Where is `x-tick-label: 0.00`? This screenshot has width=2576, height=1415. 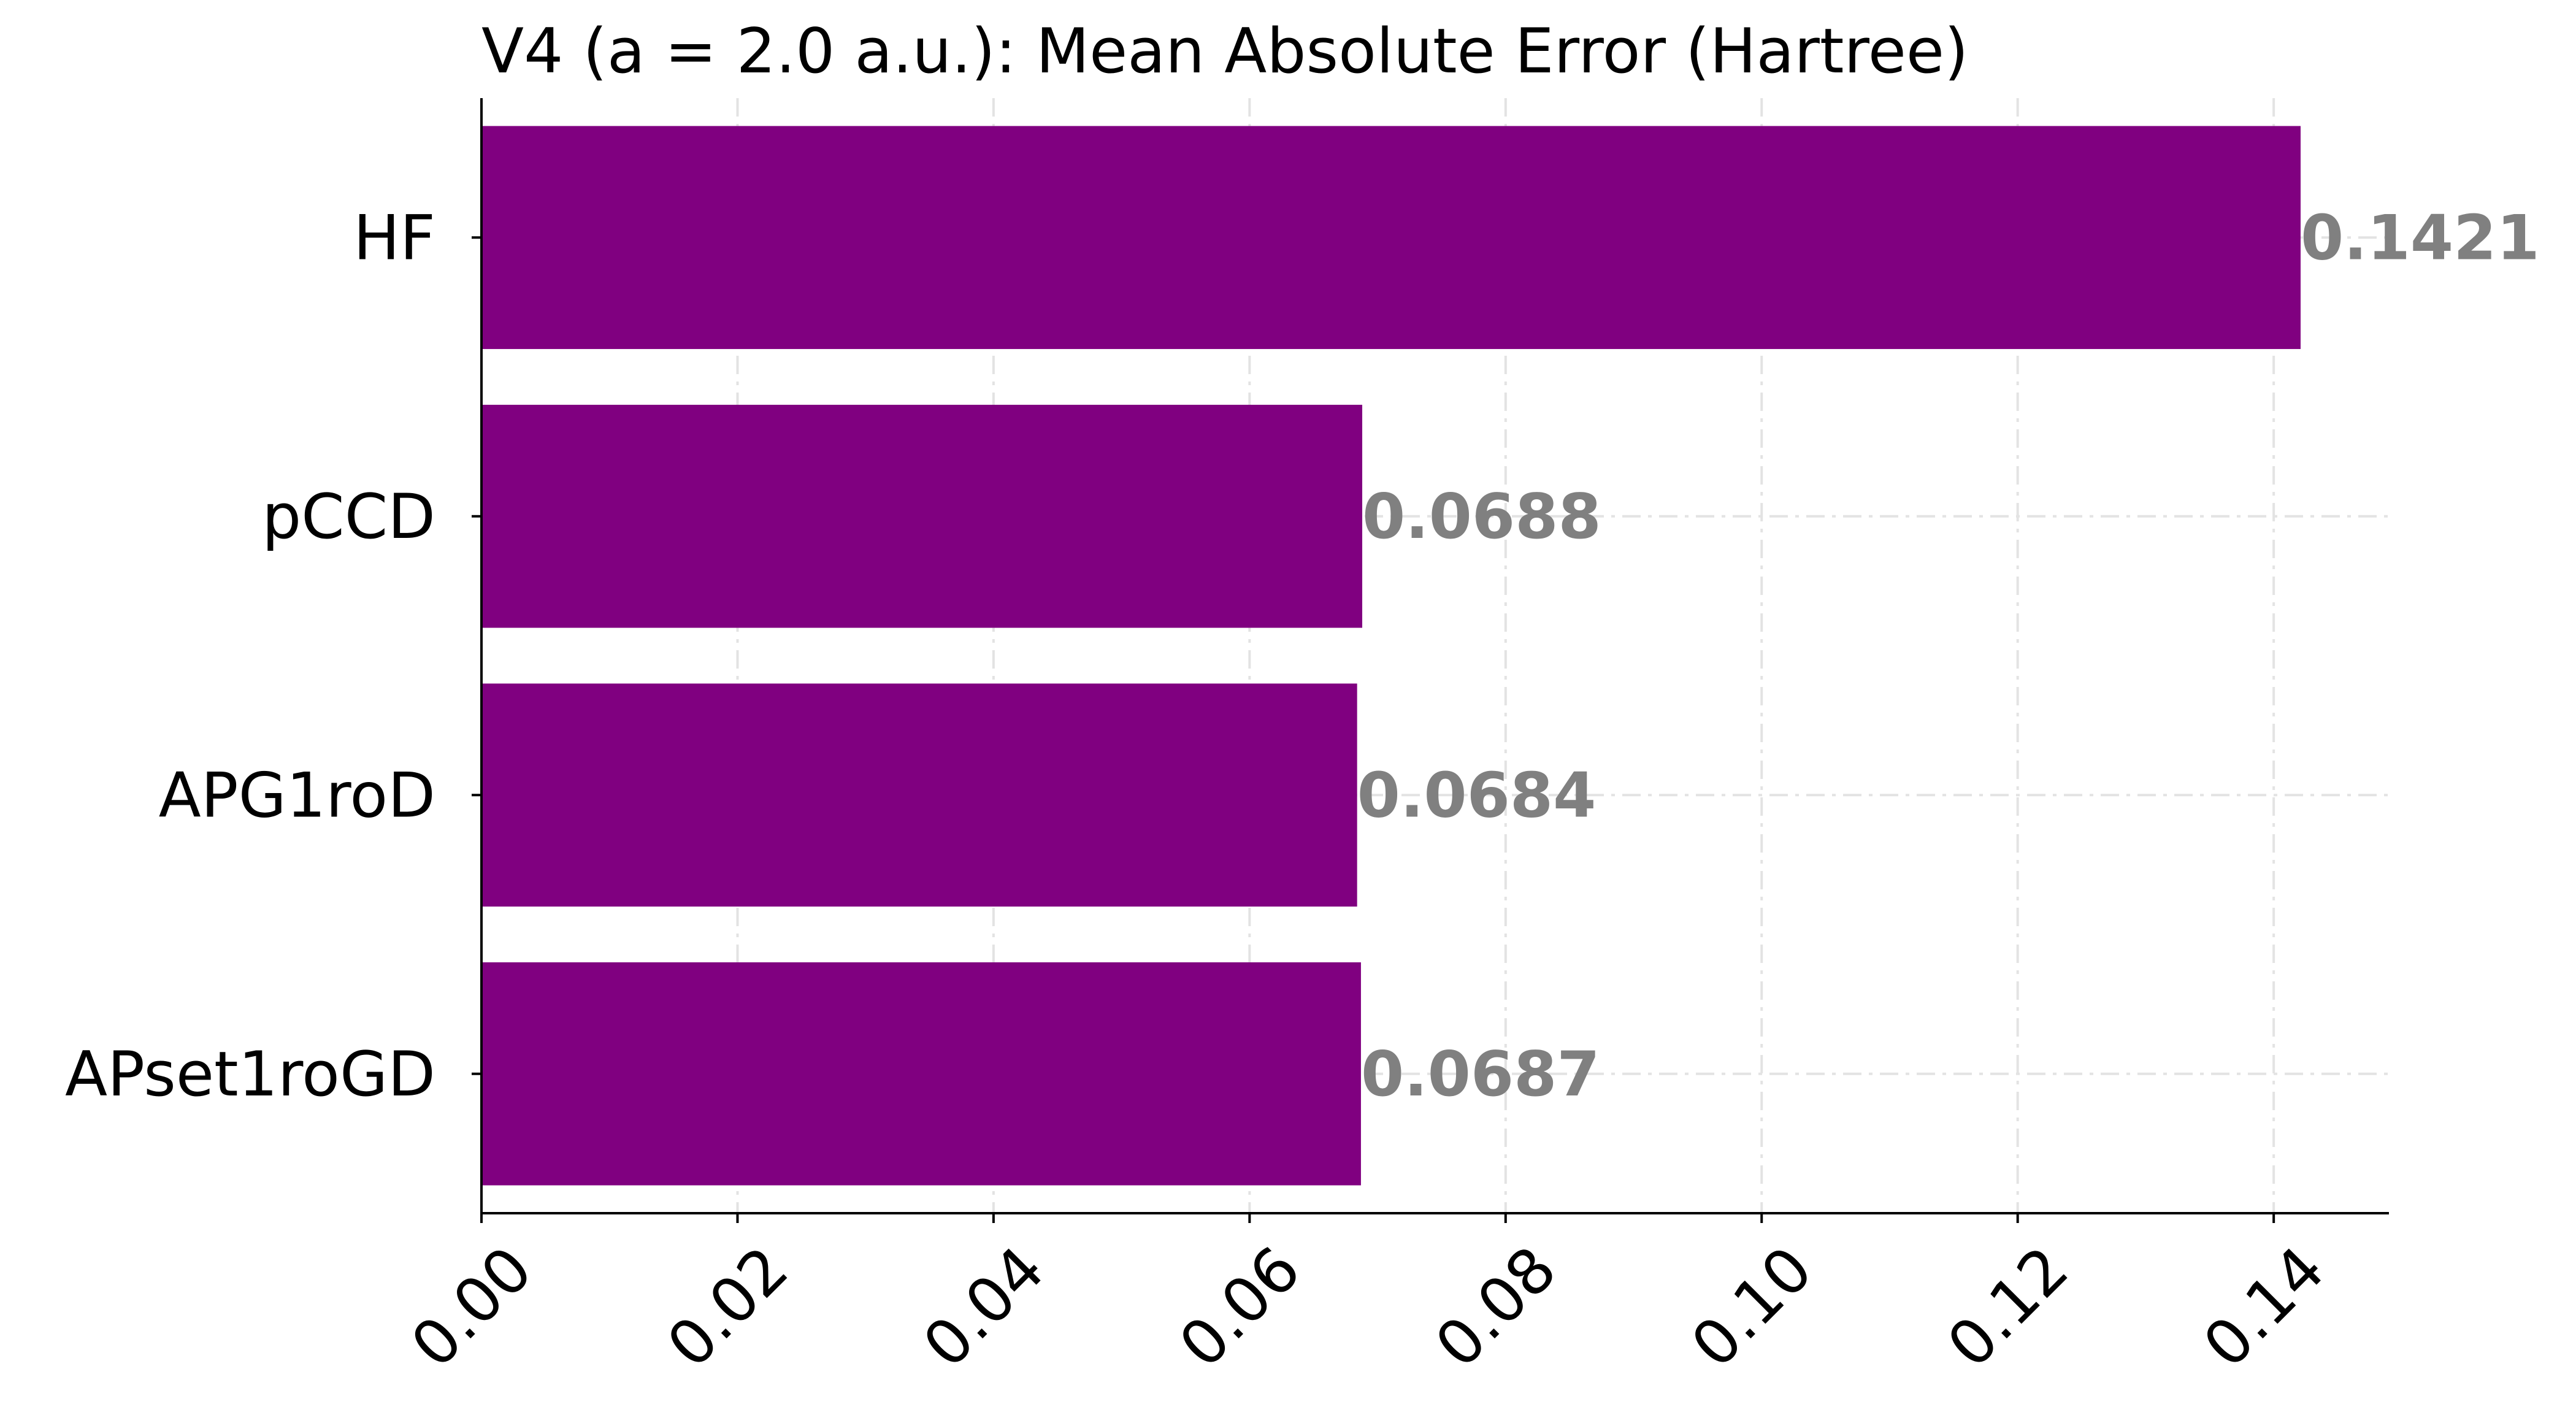 x-tick-label: 0.00 is located at coordinates (471, 1307).